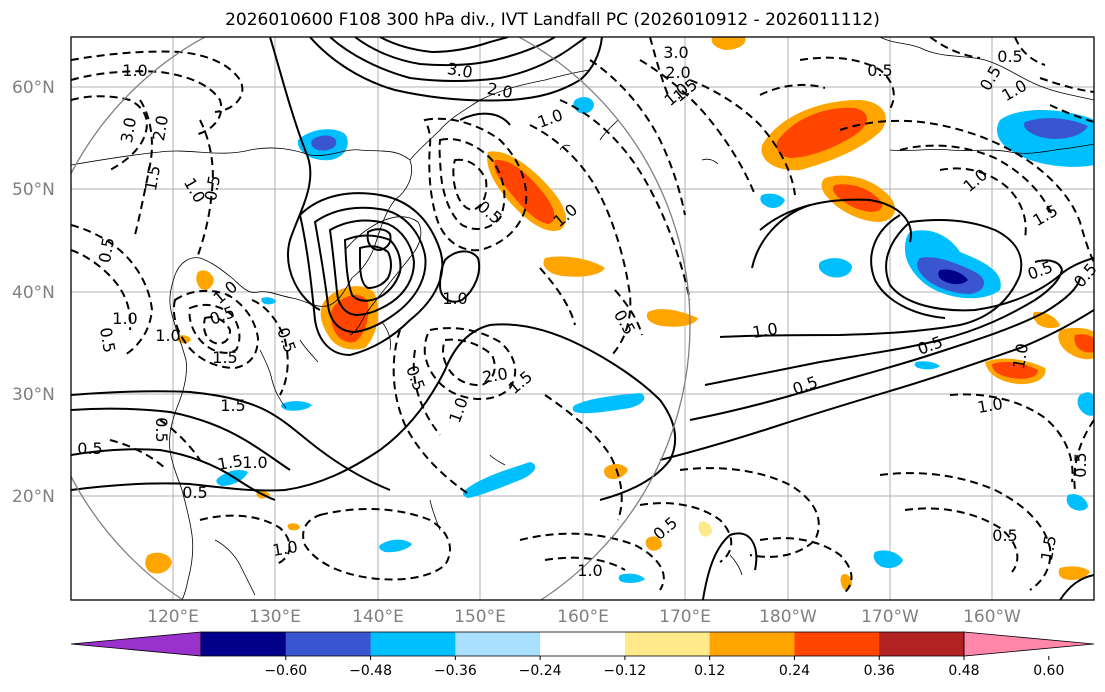 The height and width of the screenshot is (692, 1105). I want to click on lat-label-60n: 60°N, so click(33, 88).